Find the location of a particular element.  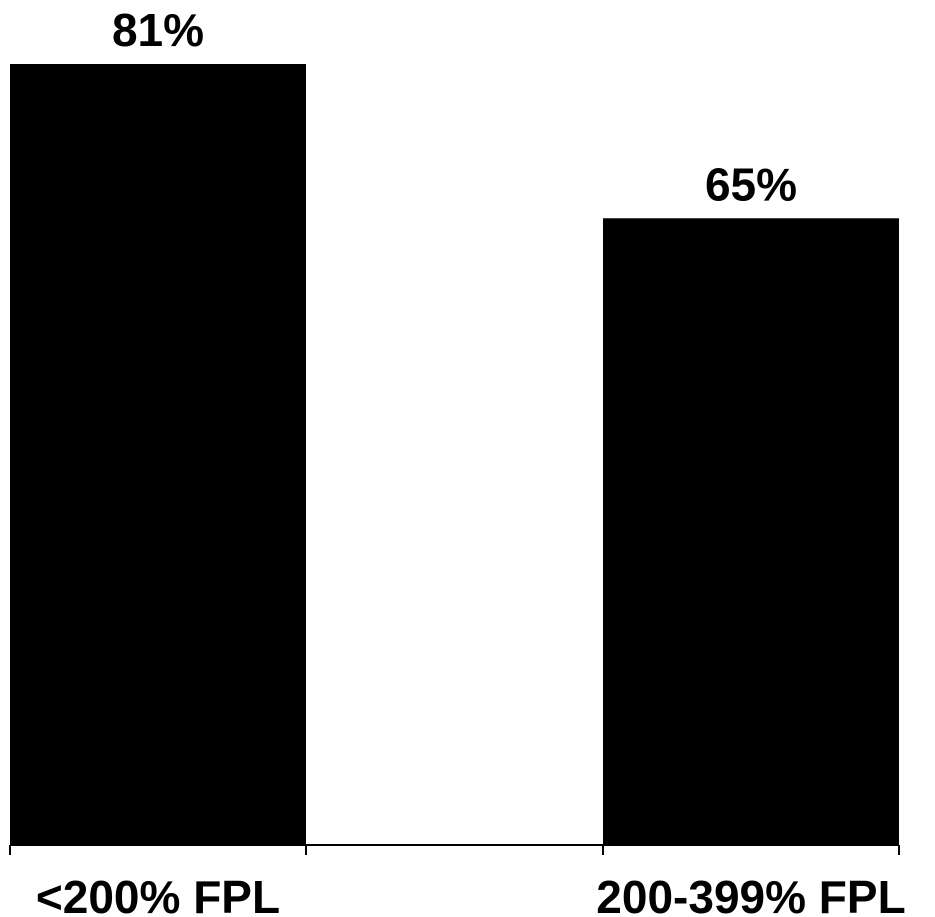

data-label-0: 81% is located at coordinates (158, 30).